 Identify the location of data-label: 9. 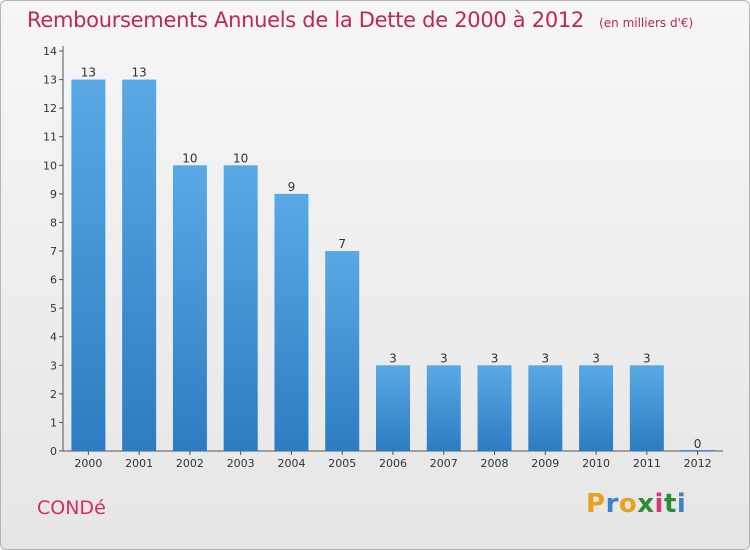
(292, 187).